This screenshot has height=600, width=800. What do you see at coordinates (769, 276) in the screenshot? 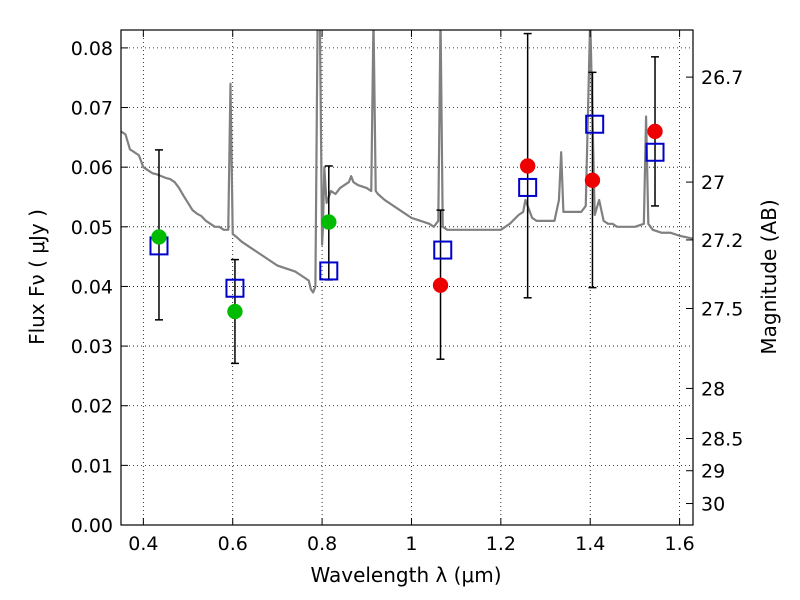
I see `y2-axis-label: Magnitude (AB)` at bounding box center [769, 276].